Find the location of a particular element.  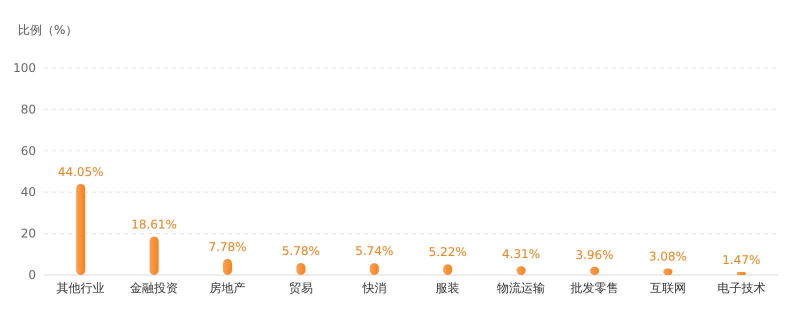

x-tick-label: 批发零售 is located at coordinates (594, 288).